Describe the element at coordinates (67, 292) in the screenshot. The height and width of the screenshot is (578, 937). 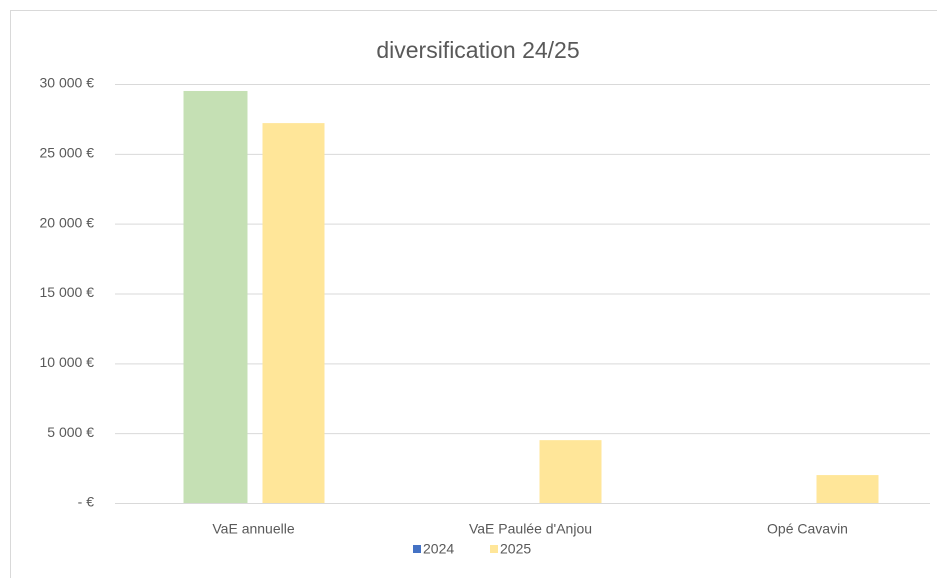
I see `y-tick-label: 15 000 €` at that location.